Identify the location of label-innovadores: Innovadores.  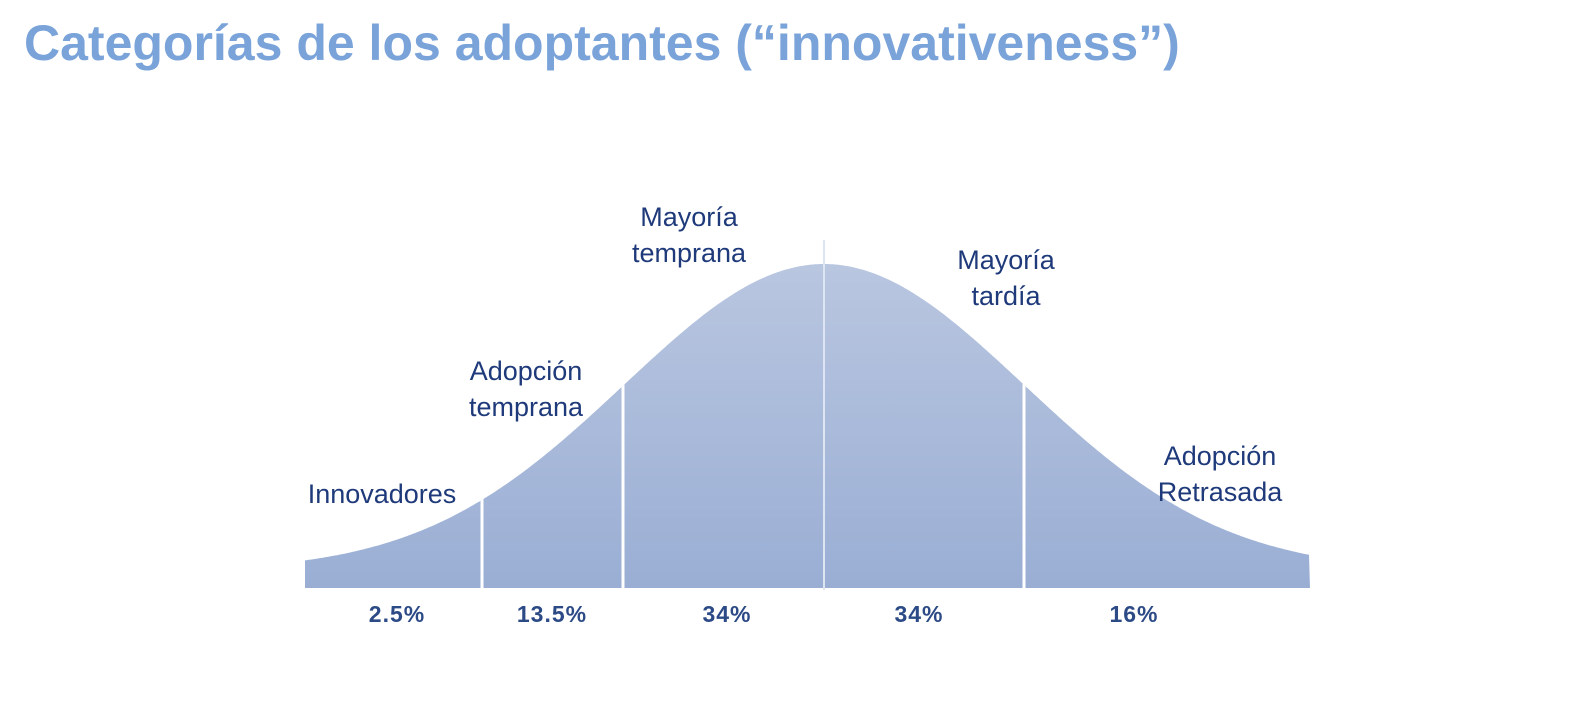
(382, 494).